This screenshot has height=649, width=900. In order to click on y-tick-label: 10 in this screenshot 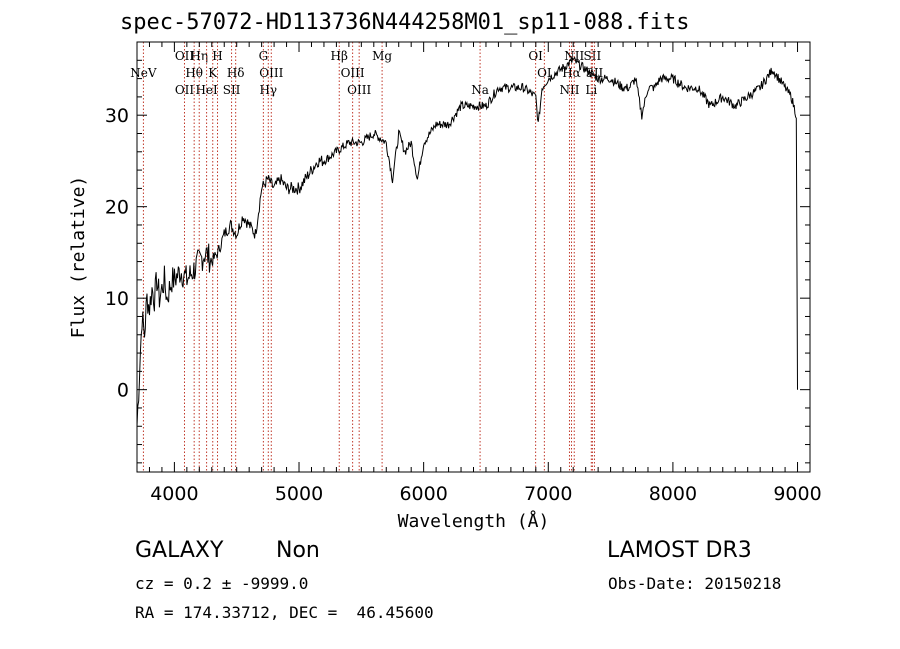, I will do `click(117, 299)`.